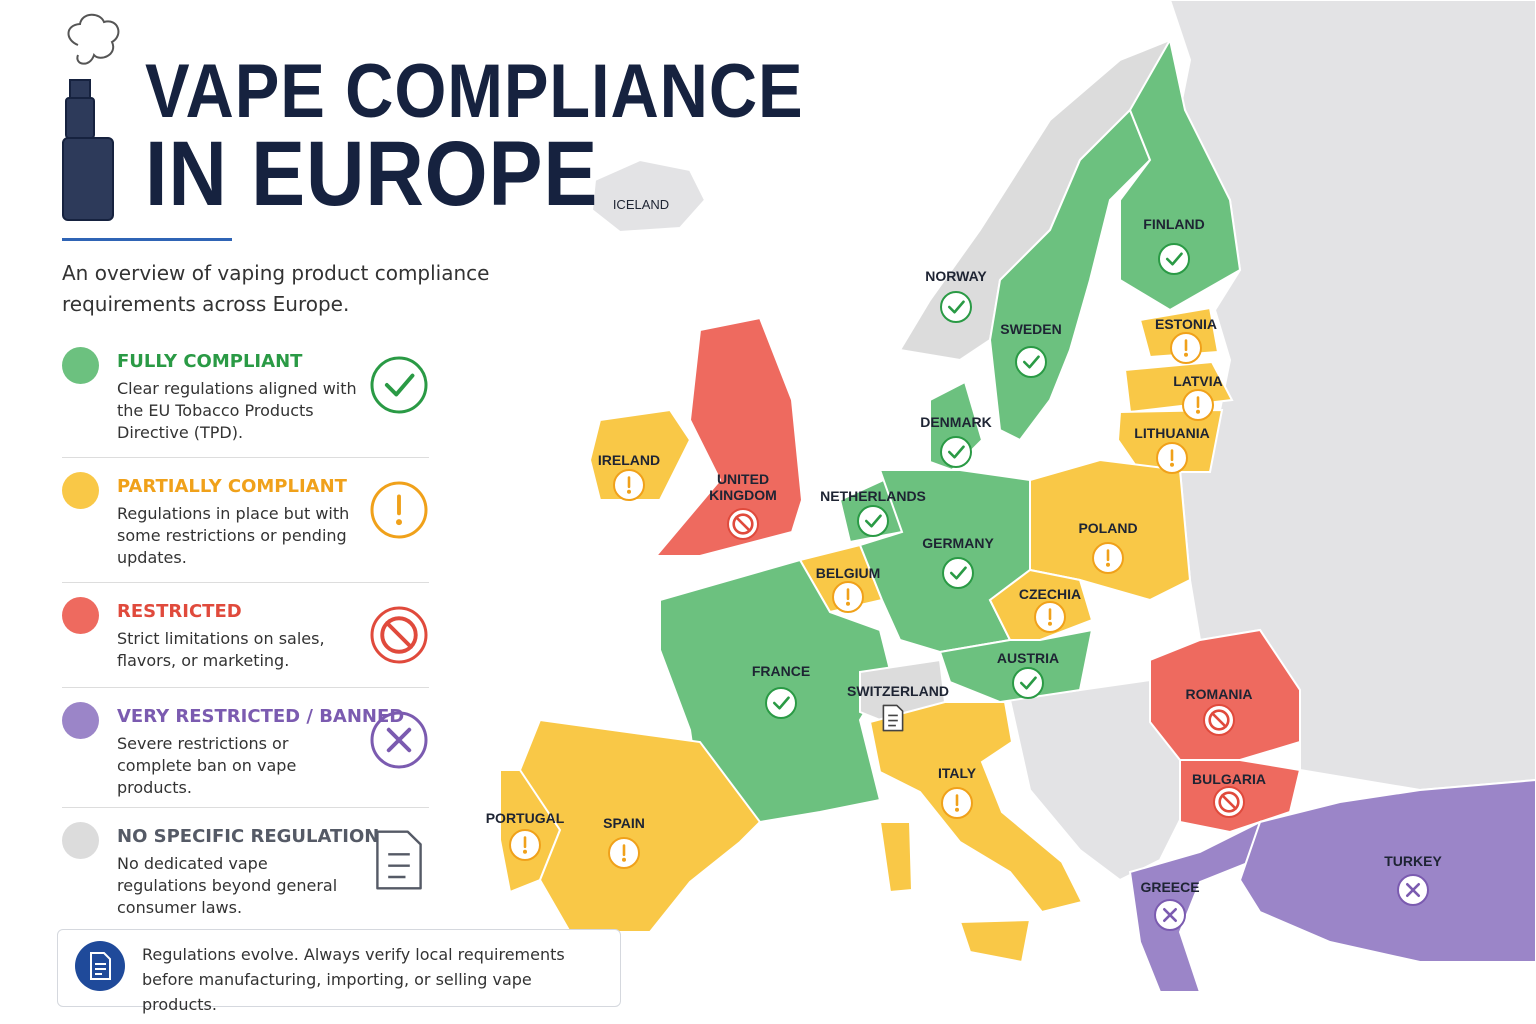 The width and height of the screenshot is (1536, 1024). Describe the element at coordinates (80, 118) in the screenshot. I see `vape-tank` at that location.